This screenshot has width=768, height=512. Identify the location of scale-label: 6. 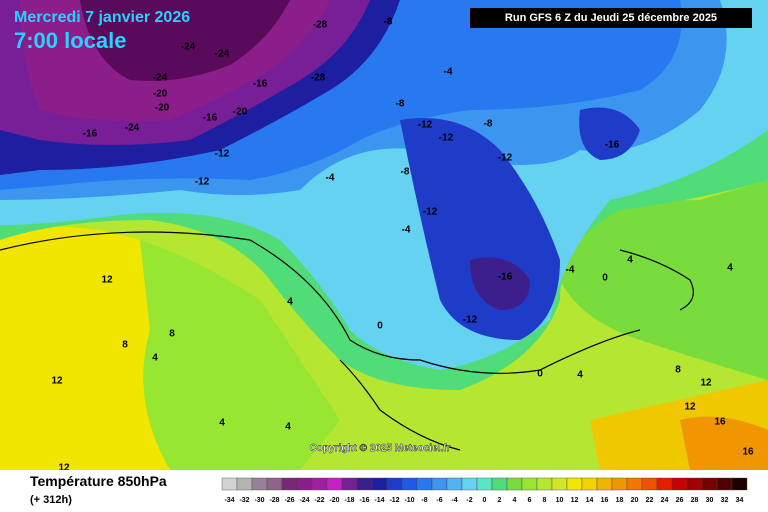
(530, 500).